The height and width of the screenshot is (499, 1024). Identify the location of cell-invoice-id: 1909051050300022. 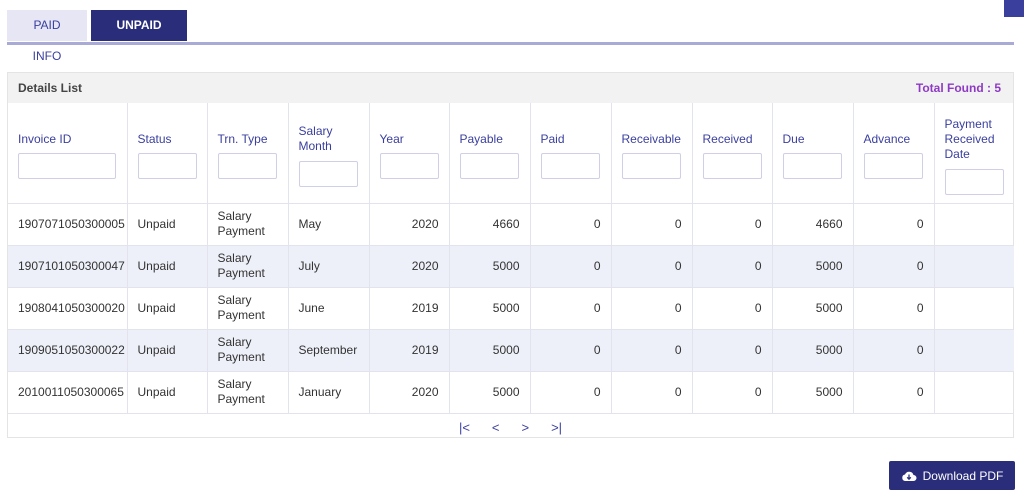
(68, 350).